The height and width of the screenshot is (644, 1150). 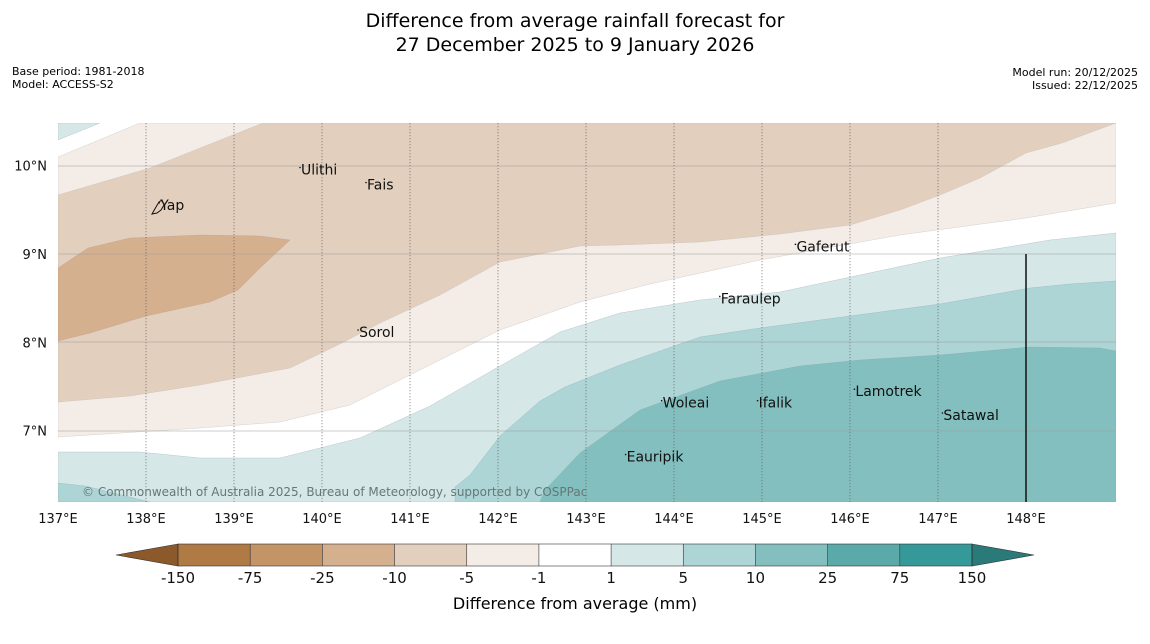 What do you see at coordinates (755, 578) in the screenshot?
I see `colorbar-tick-label: 10` at bounding box center [755, 578].